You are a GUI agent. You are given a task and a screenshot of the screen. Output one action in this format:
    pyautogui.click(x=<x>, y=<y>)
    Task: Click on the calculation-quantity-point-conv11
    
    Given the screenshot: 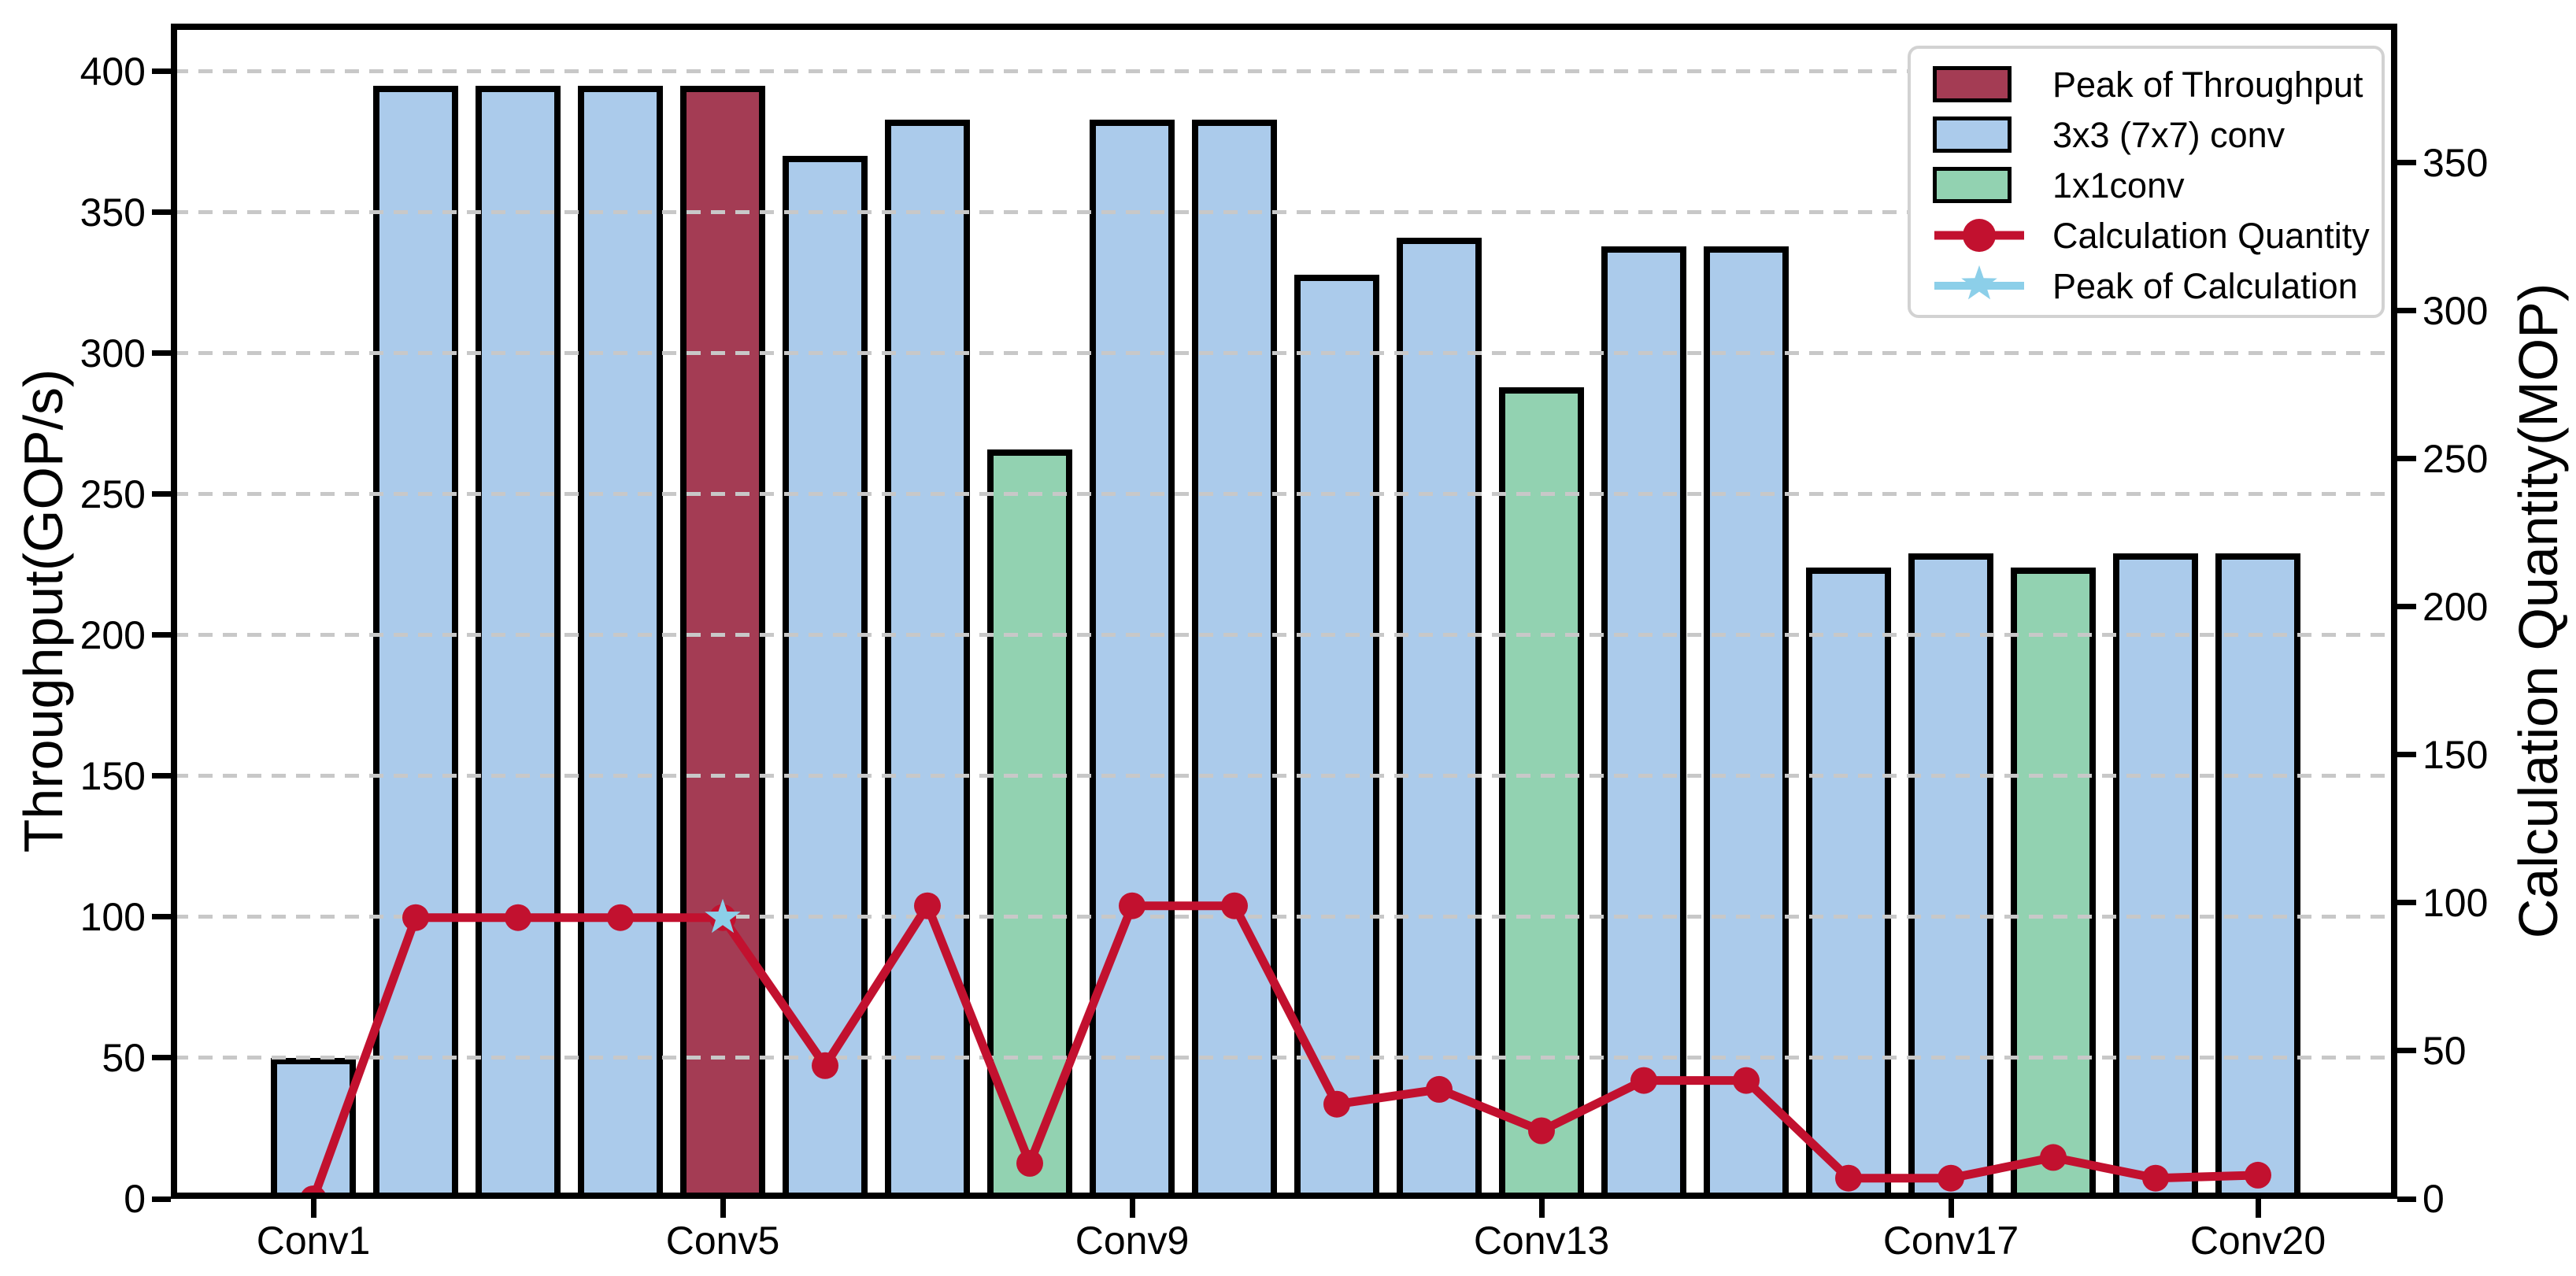 What is the action you would take?
    pyautogui.click(x=1336, y=1104)
    